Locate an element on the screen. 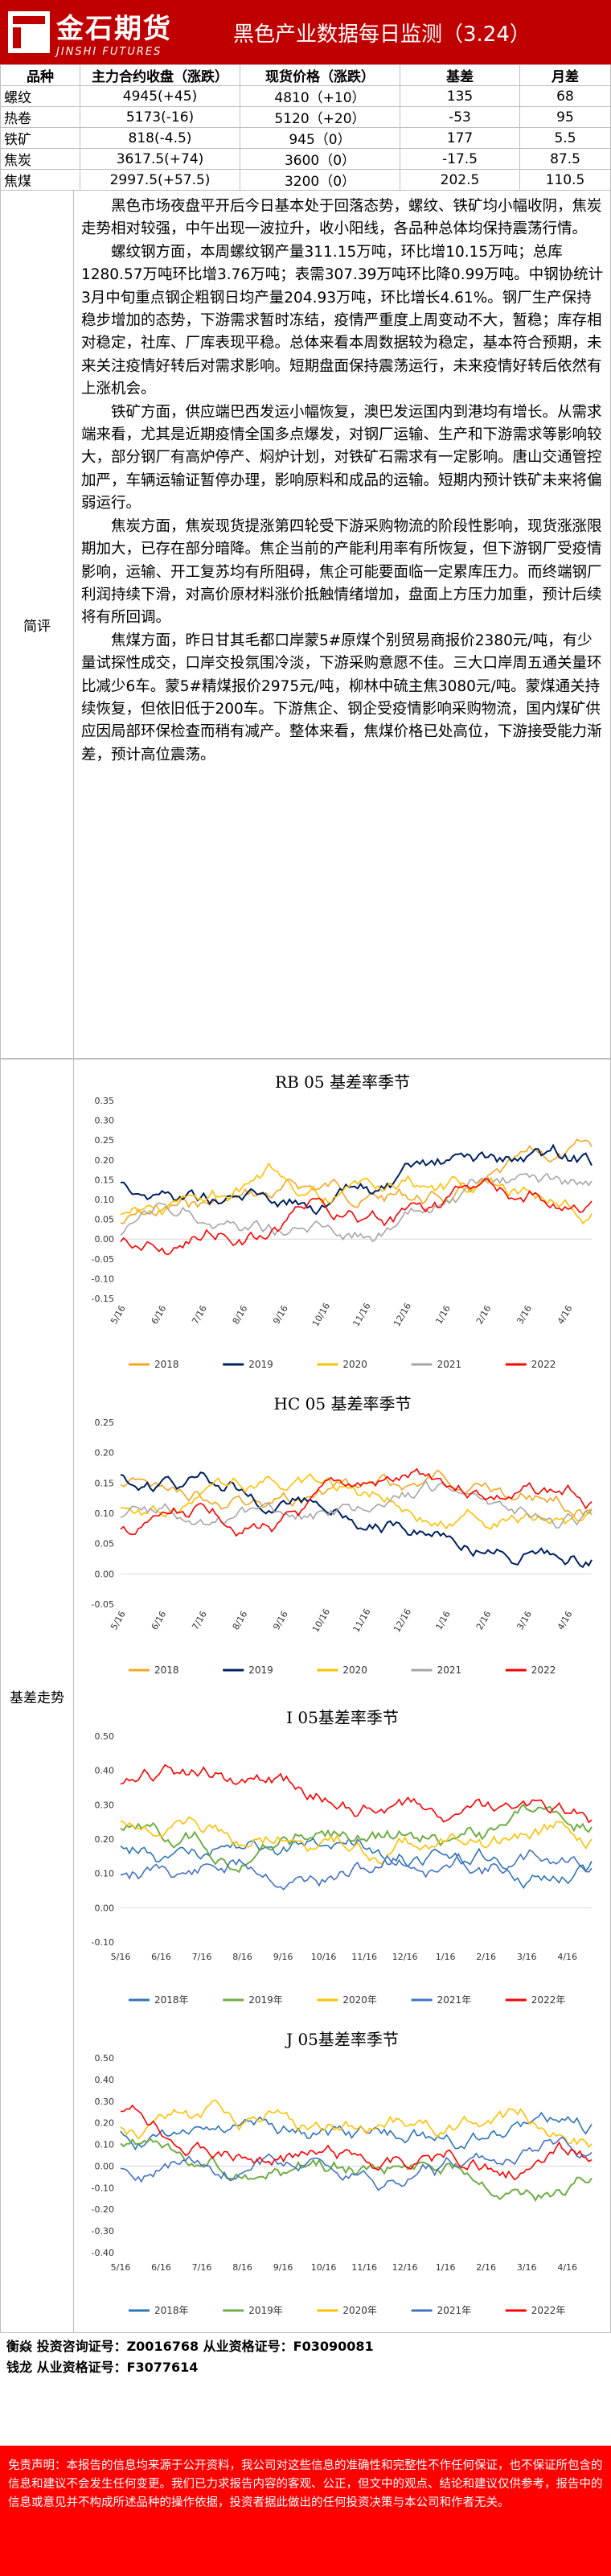  x-tick-label: 12/16 is located at coordinates (405, 1957).